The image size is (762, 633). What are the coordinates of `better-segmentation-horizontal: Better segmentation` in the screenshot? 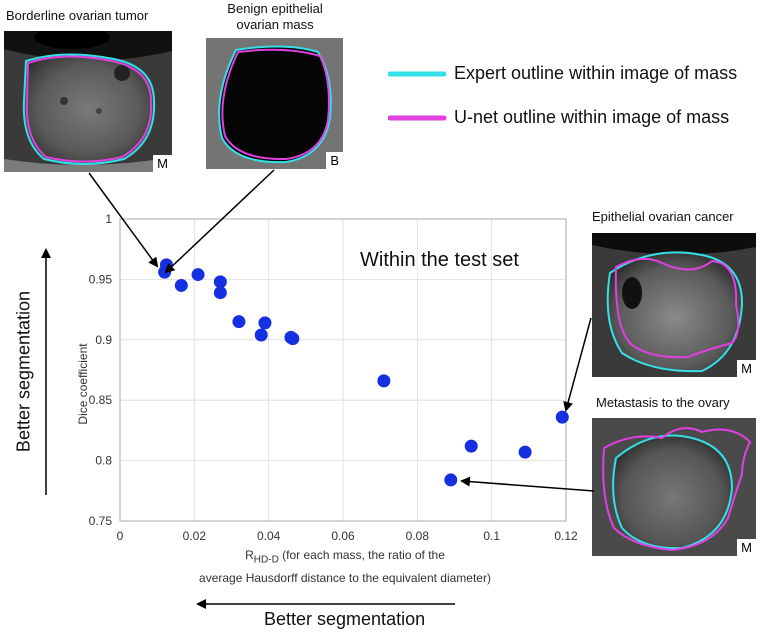 It's located at (345, 619).